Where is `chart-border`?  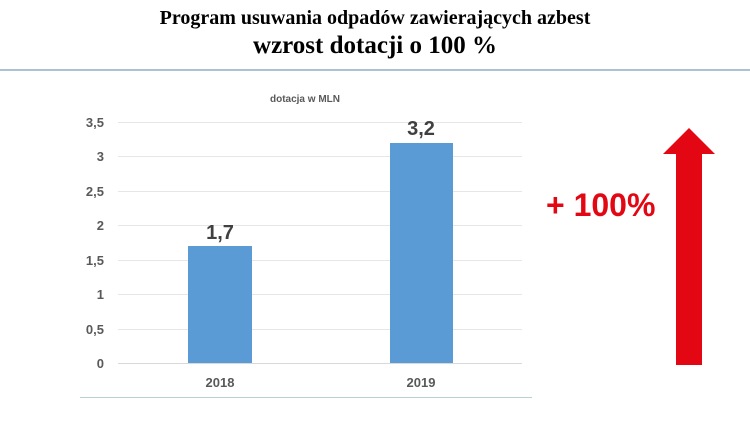 chart-border is located at coordinates (306, 397).